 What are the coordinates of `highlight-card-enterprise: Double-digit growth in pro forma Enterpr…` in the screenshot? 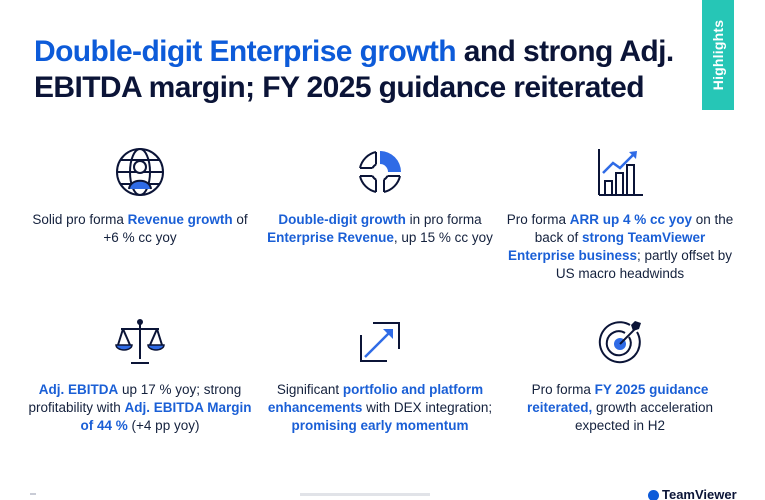 It's located at (380, 196).